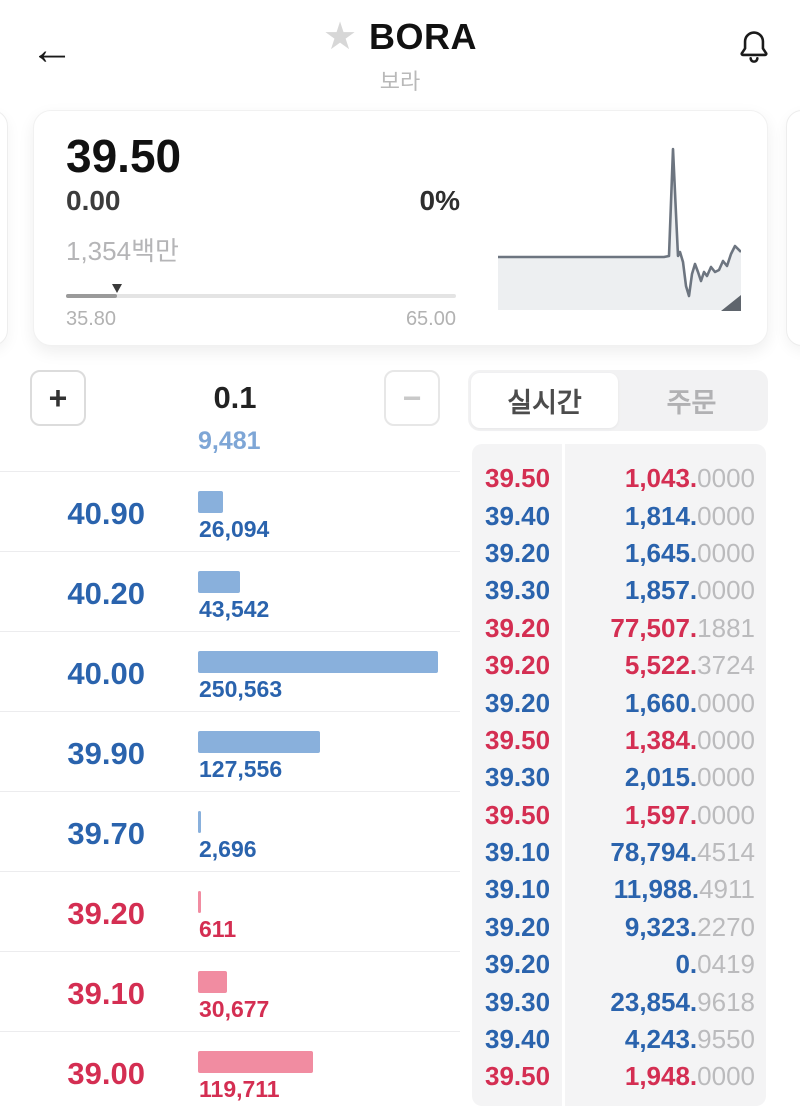 The width and height of the screenshot is (800, 1106). What do you see at coordinates (230, 831) in the screenshot?
I see `orderbook-row: 39.70 2,696` at bounding box center [230, 831].